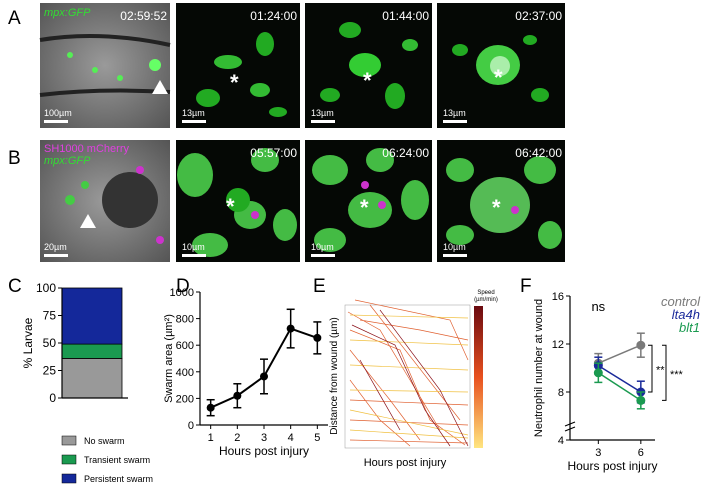  Describe the element at coordinates (15, 286) in the screenshot. I see `panel-label: C` at that location.